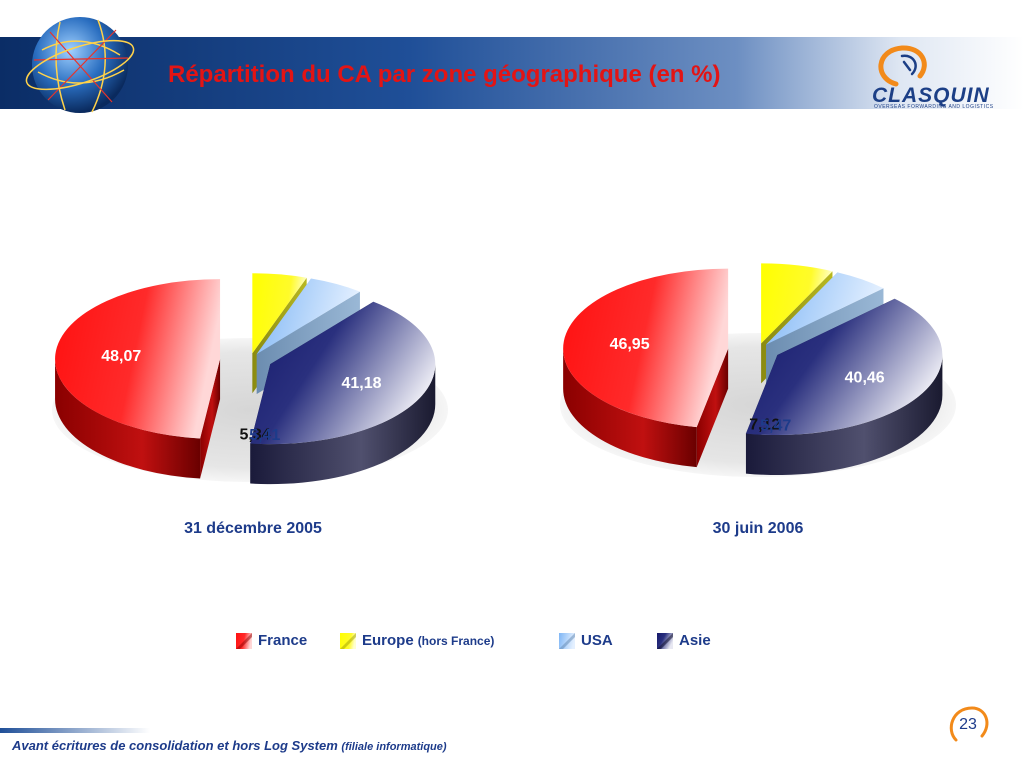  I want to click on legend-item-asie: Asie, so click(684, 640).